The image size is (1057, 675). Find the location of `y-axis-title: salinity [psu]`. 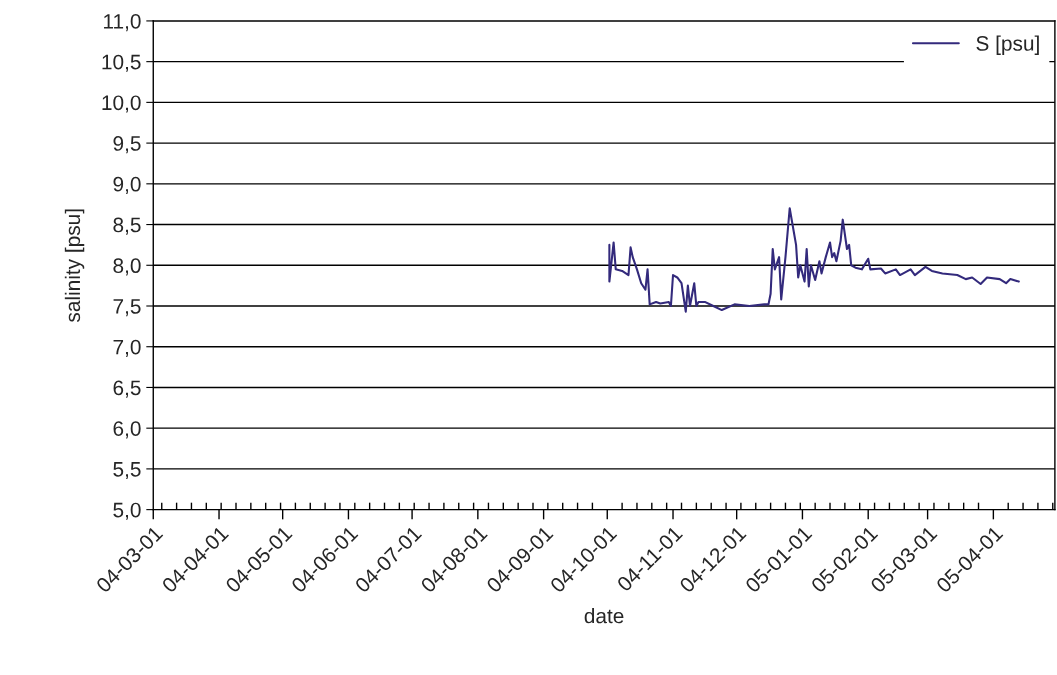

y-axis-title: salinity [psu] is located at coordinates (74, 266).